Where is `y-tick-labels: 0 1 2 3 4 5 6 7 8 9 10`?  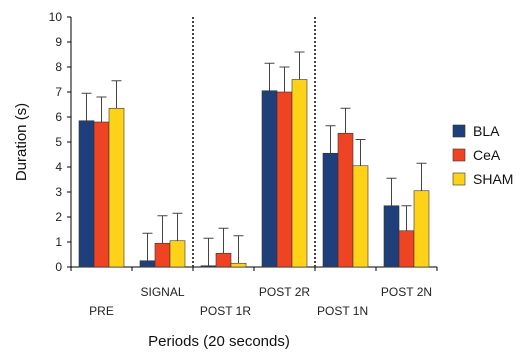 y-tick-labels: 0 1 2 3 4 5 6 7 8 9 10 is located at coordinates (60, 142).